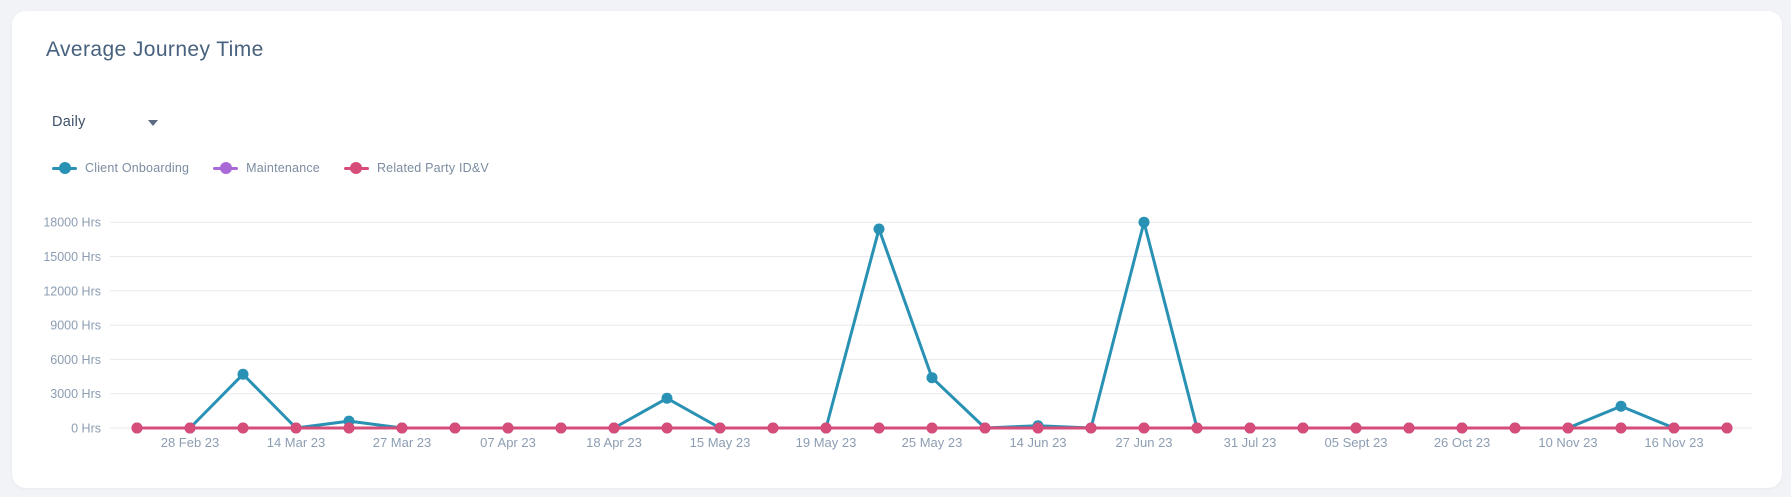 The width and height of the screenshot is (1791, 497). I want to click on legend-item-client-onboarding: Client Onboarding, so click(120, 168).